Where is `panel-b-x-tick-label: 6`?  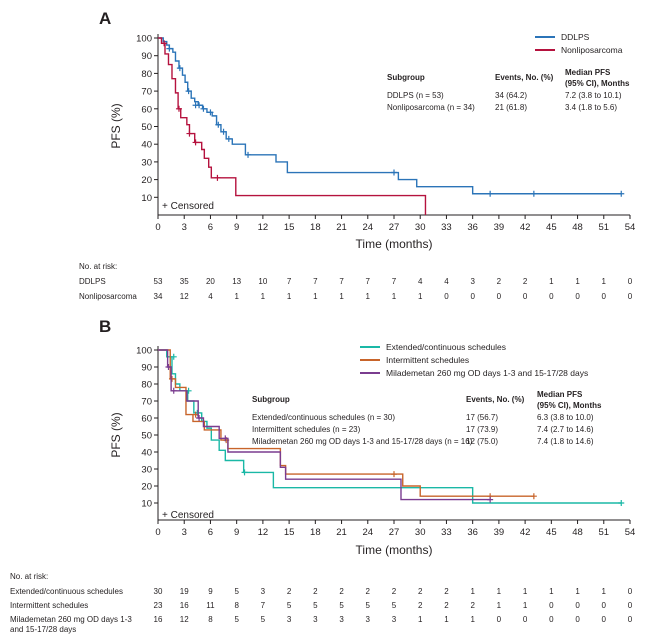 panel-b-x-tick-label: 6 is located at coordinates (210, 532).